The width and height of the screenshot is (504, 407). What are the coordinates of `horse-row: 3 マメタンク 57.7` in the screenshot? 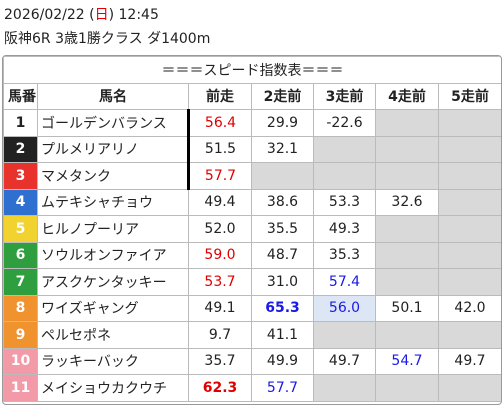 It's located at (252, 176).